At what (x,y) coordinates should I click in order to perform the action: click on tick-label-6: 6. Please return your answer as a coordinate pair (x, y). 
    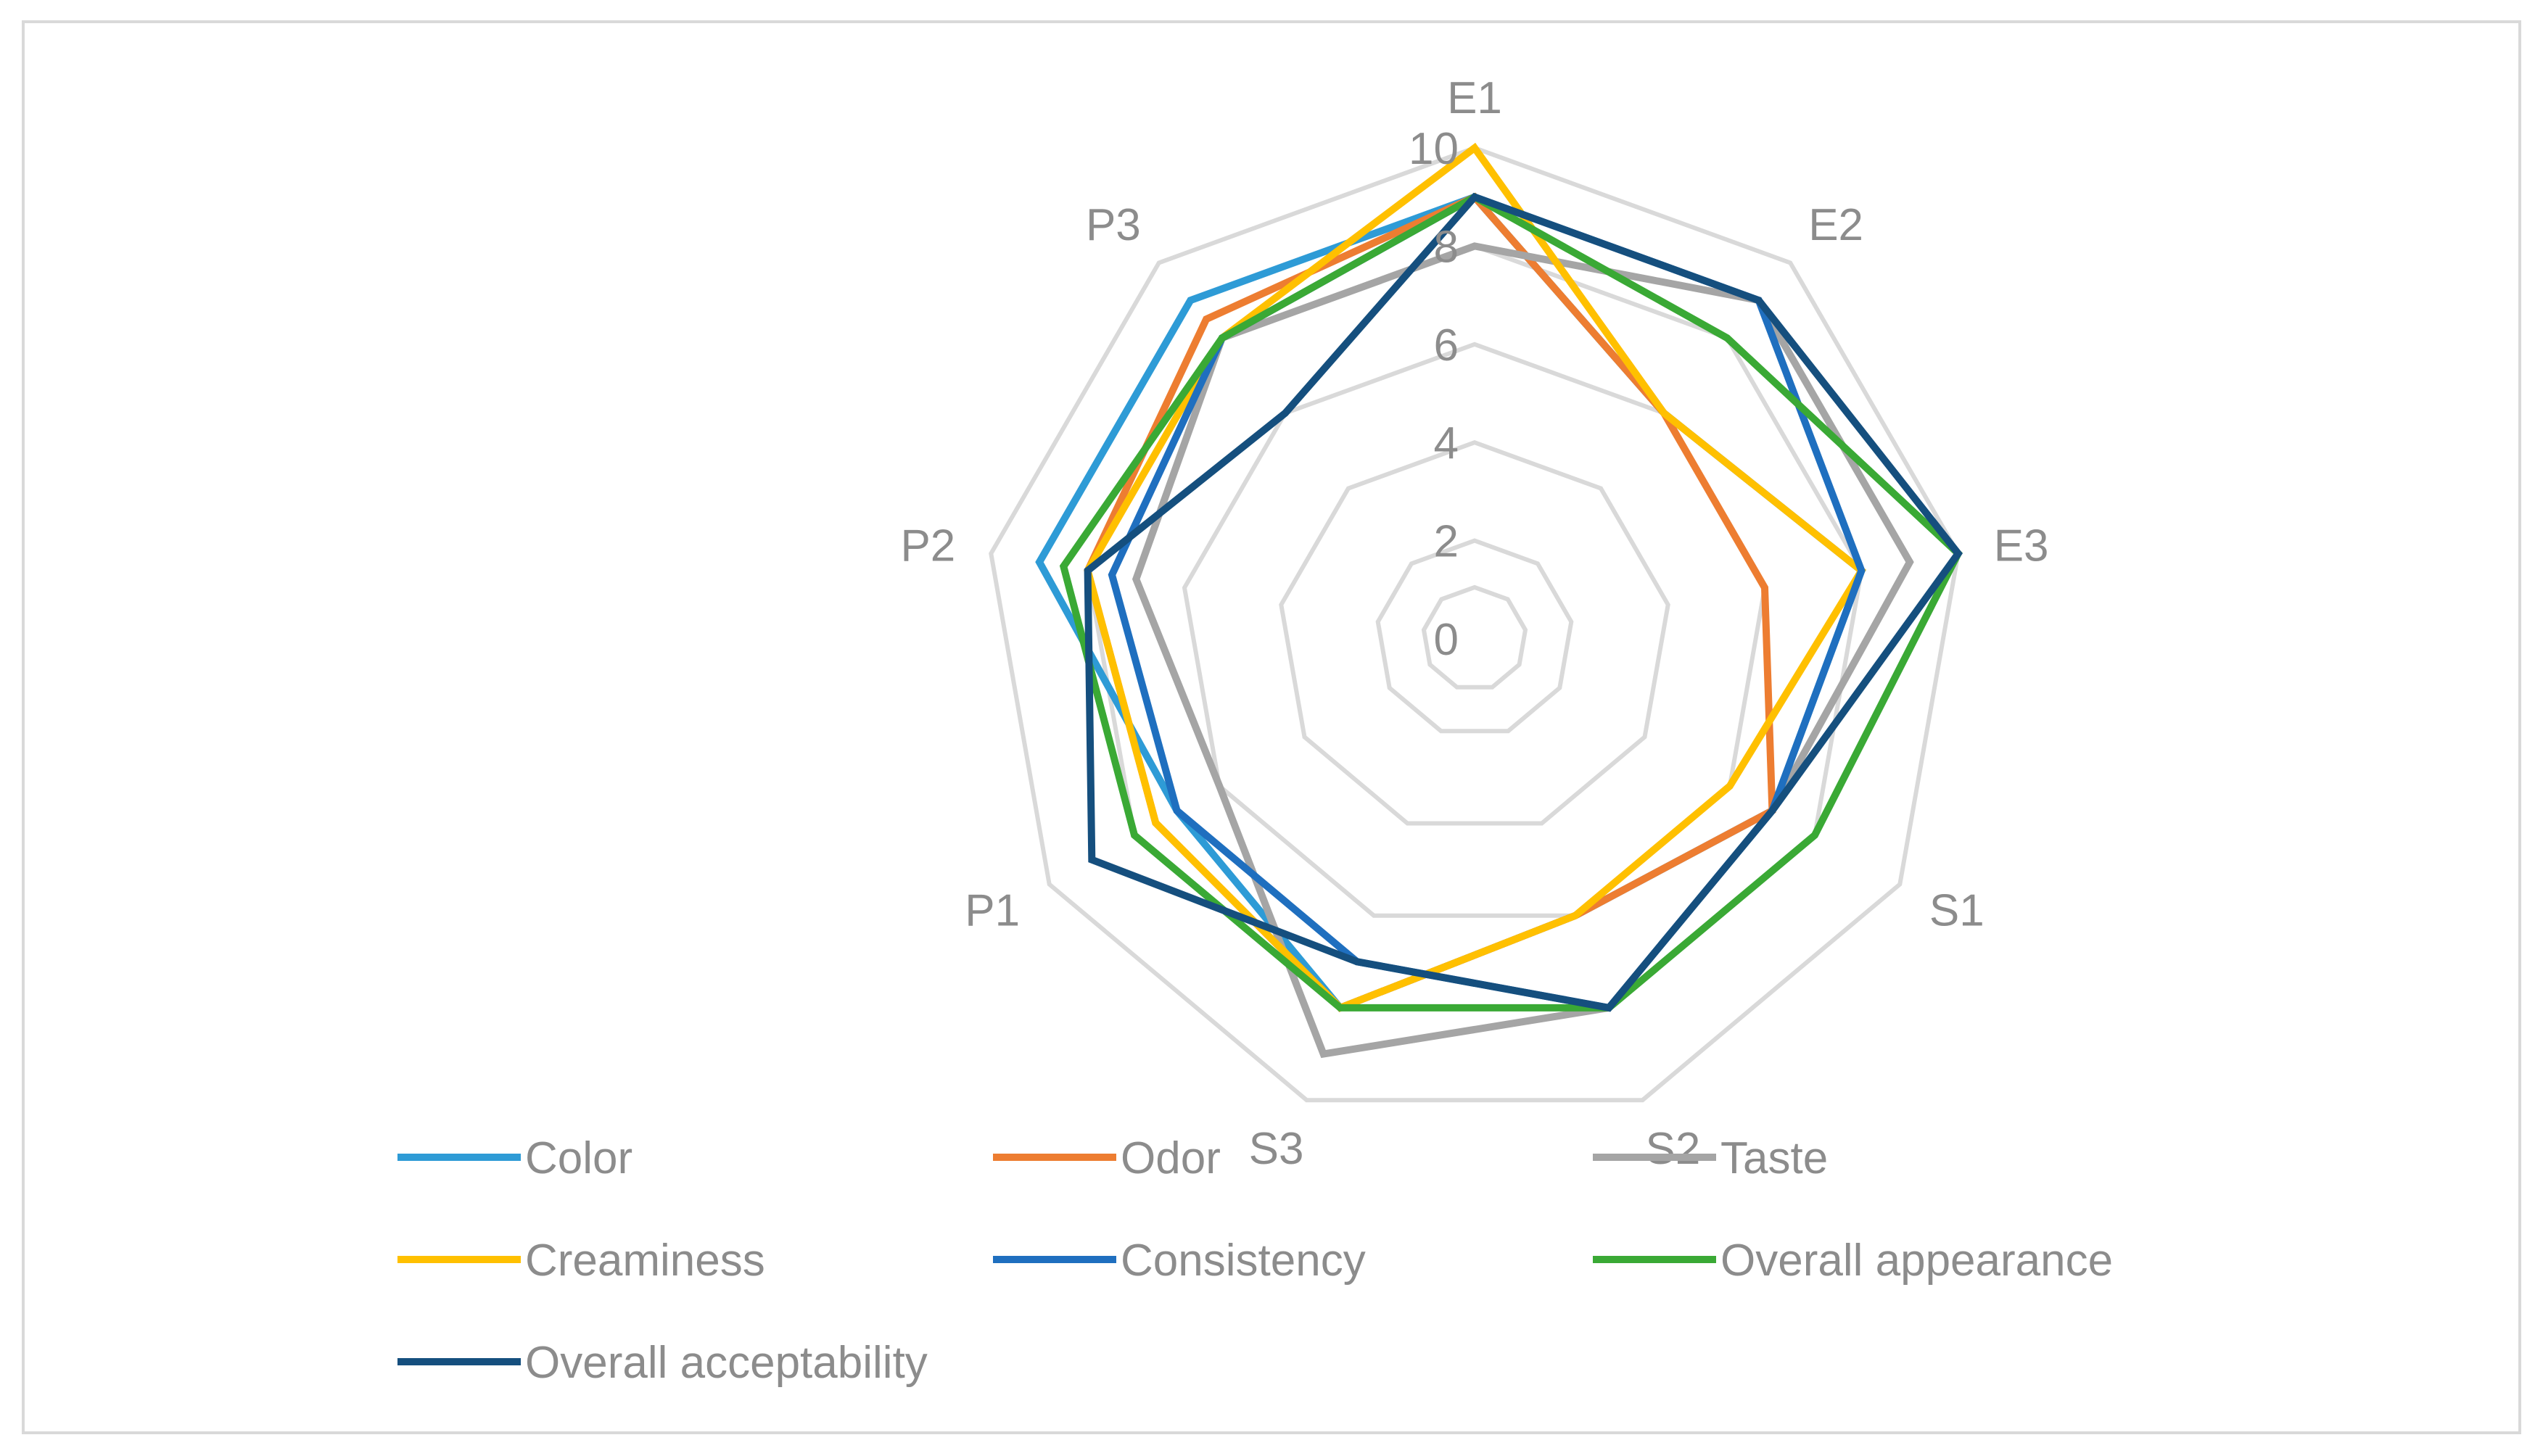
    Looking at the image, I should click on (1446, 345).